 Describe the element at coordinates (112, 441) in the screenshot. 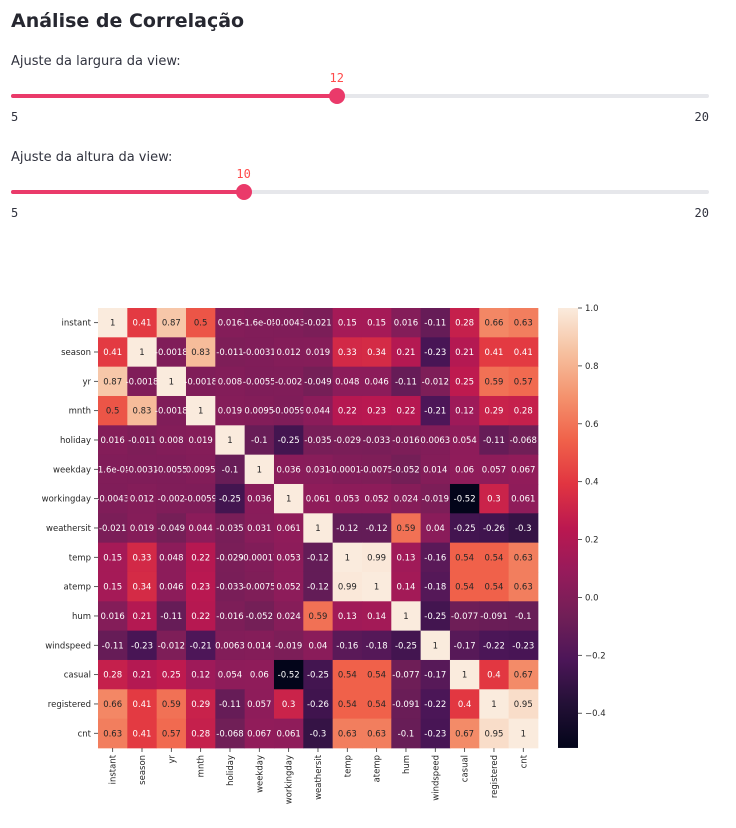

I see `heatmap-cell-label: 0.016` at that location.